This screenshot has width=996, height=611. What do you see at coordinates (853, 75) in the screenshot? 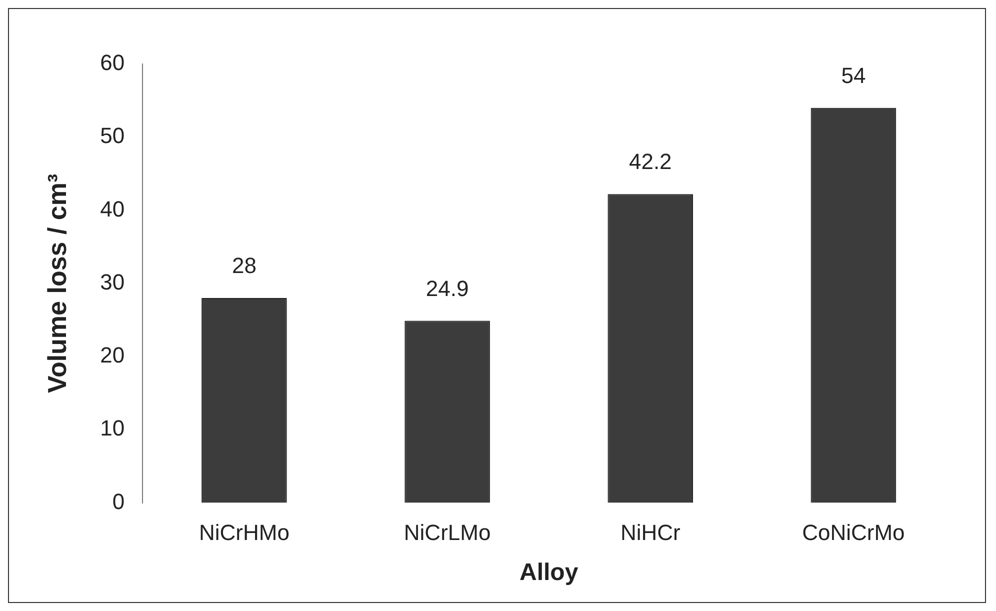
I see `data-label: 54` at bounding box center [853, 75].